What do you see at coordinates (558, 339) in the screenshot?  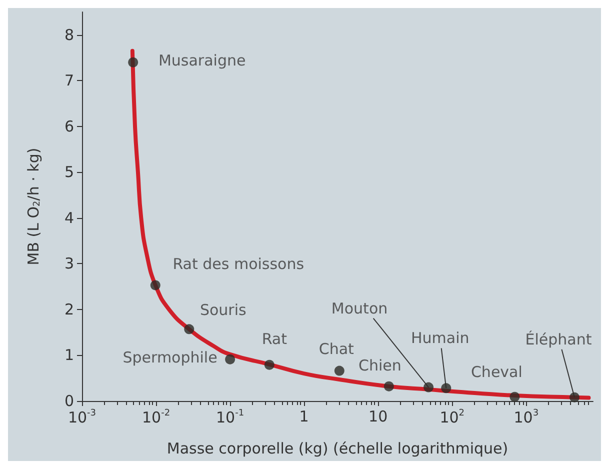 I see `data-label: Éléphant` at bounding box center [558, 339].